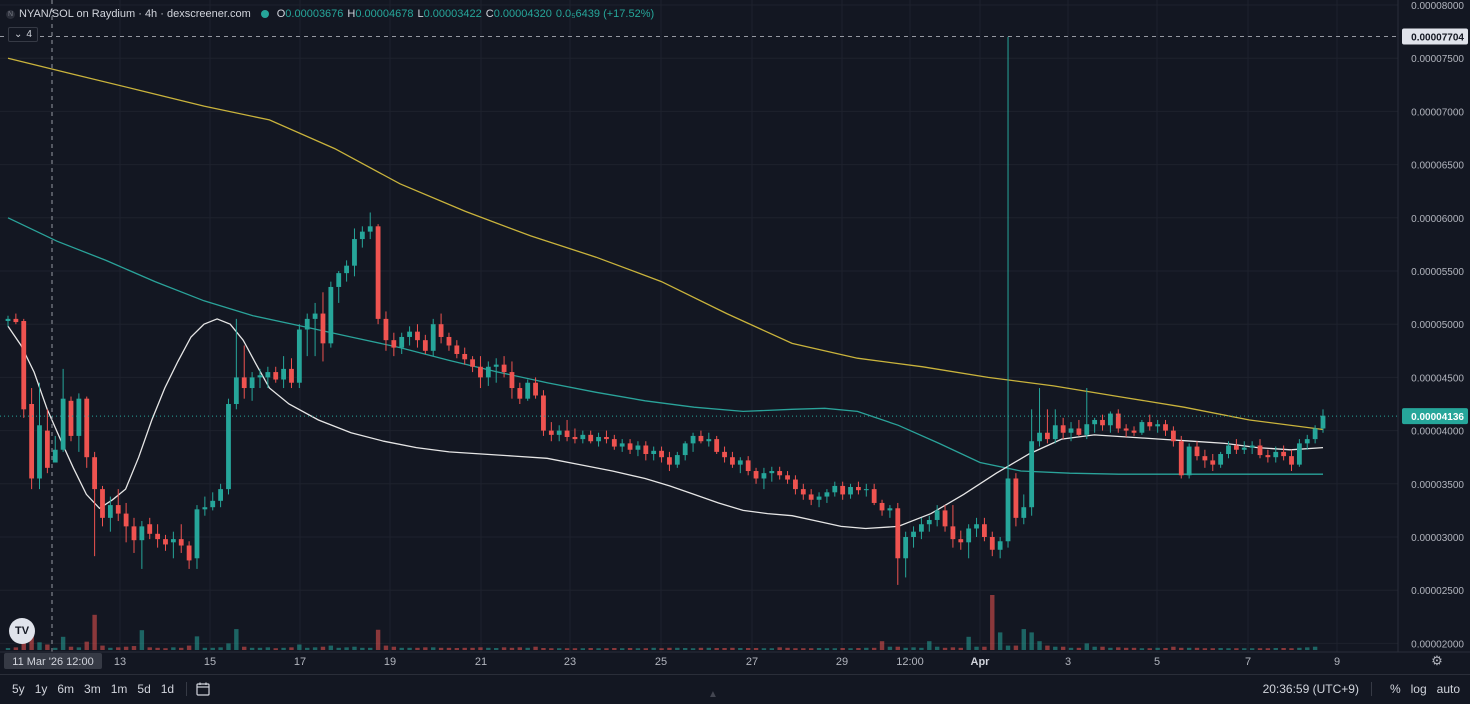 This screenshot has height=704, width=1470. I want to click on range-5d: 5d, so click(144, 688).